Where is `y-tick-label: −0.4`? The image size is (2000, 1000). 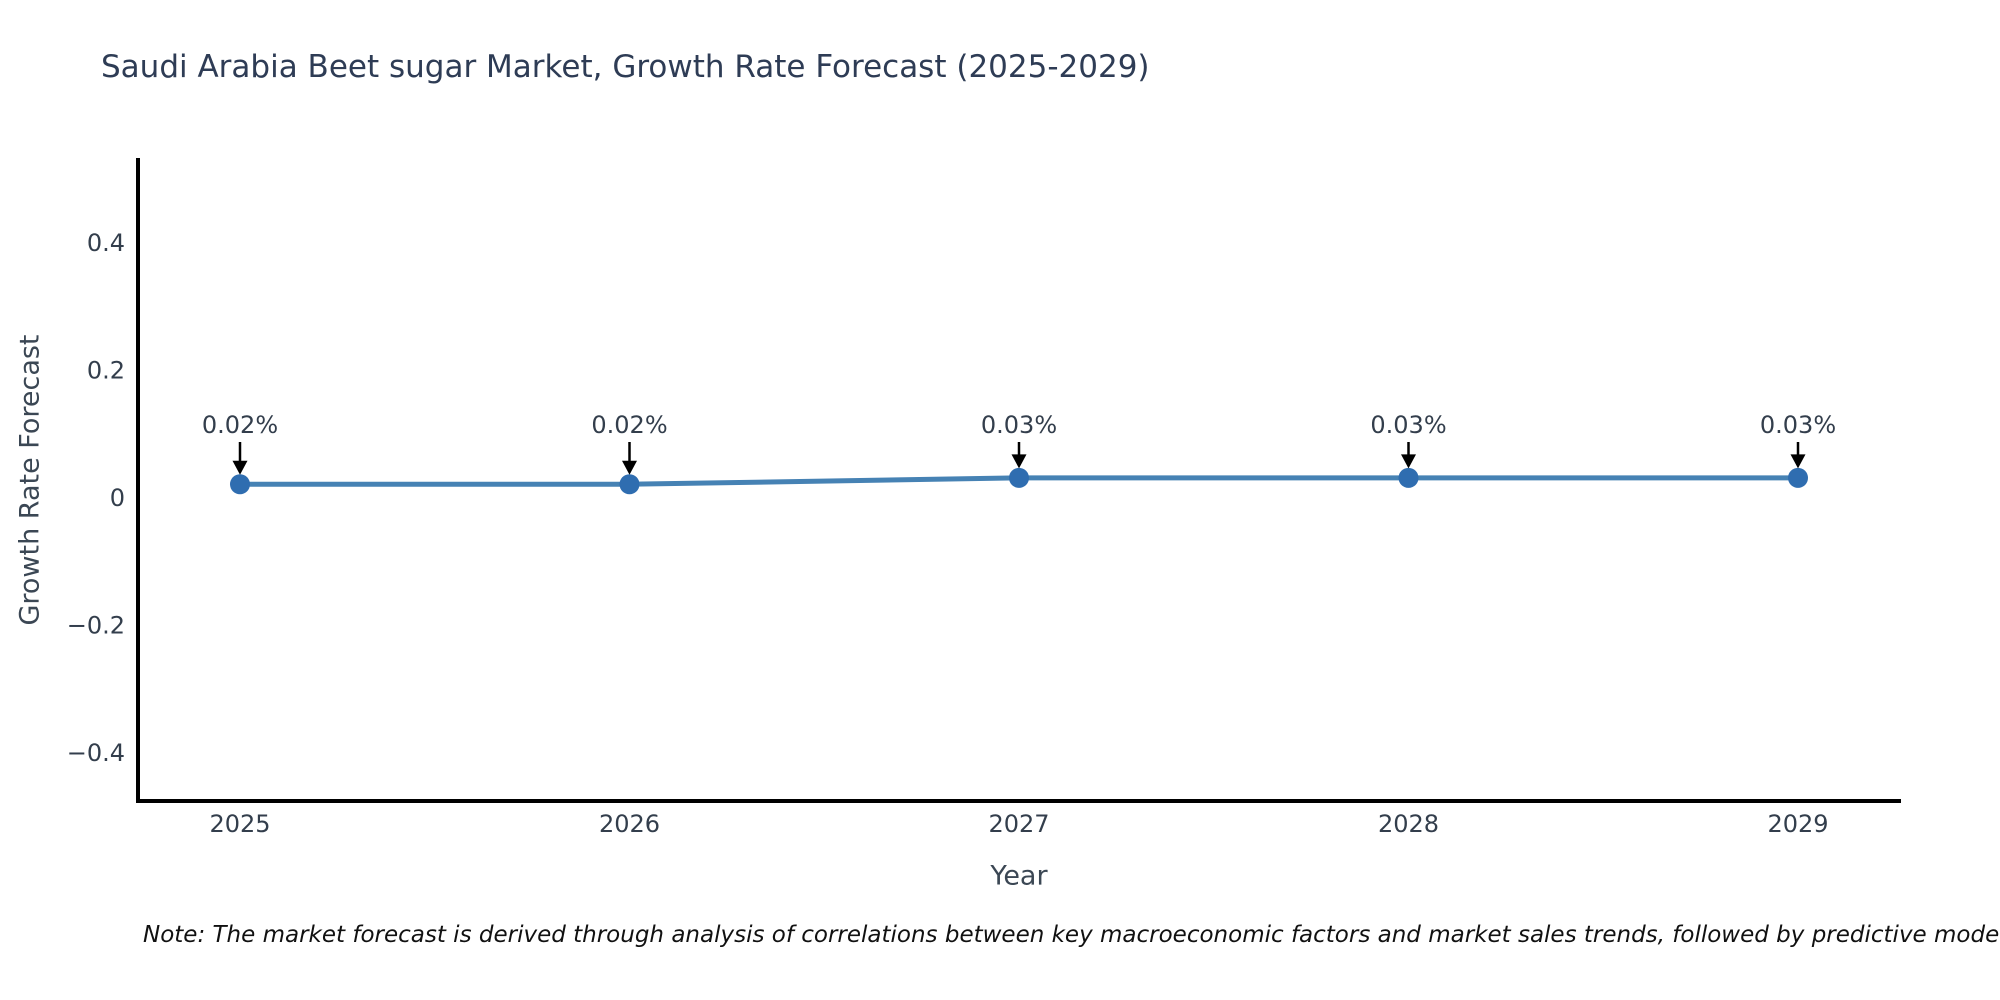
y-tick-label: −0.4 is located at coordinates (96, 753).